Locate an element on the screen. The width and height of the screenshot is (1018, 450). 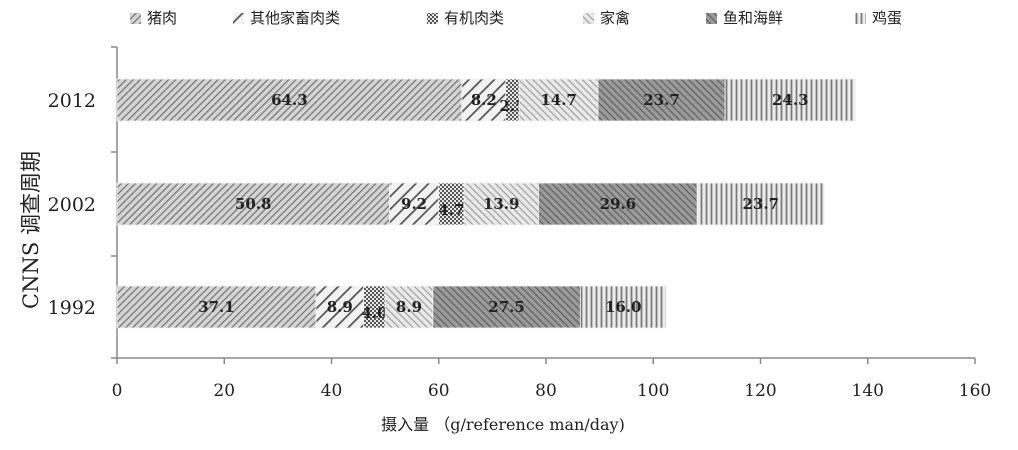
legend: 猪肉 其他家畜肉类 有机肉类 家禽 鱼和海鲜 鸡蛋 is located at coordinates (516, 18).